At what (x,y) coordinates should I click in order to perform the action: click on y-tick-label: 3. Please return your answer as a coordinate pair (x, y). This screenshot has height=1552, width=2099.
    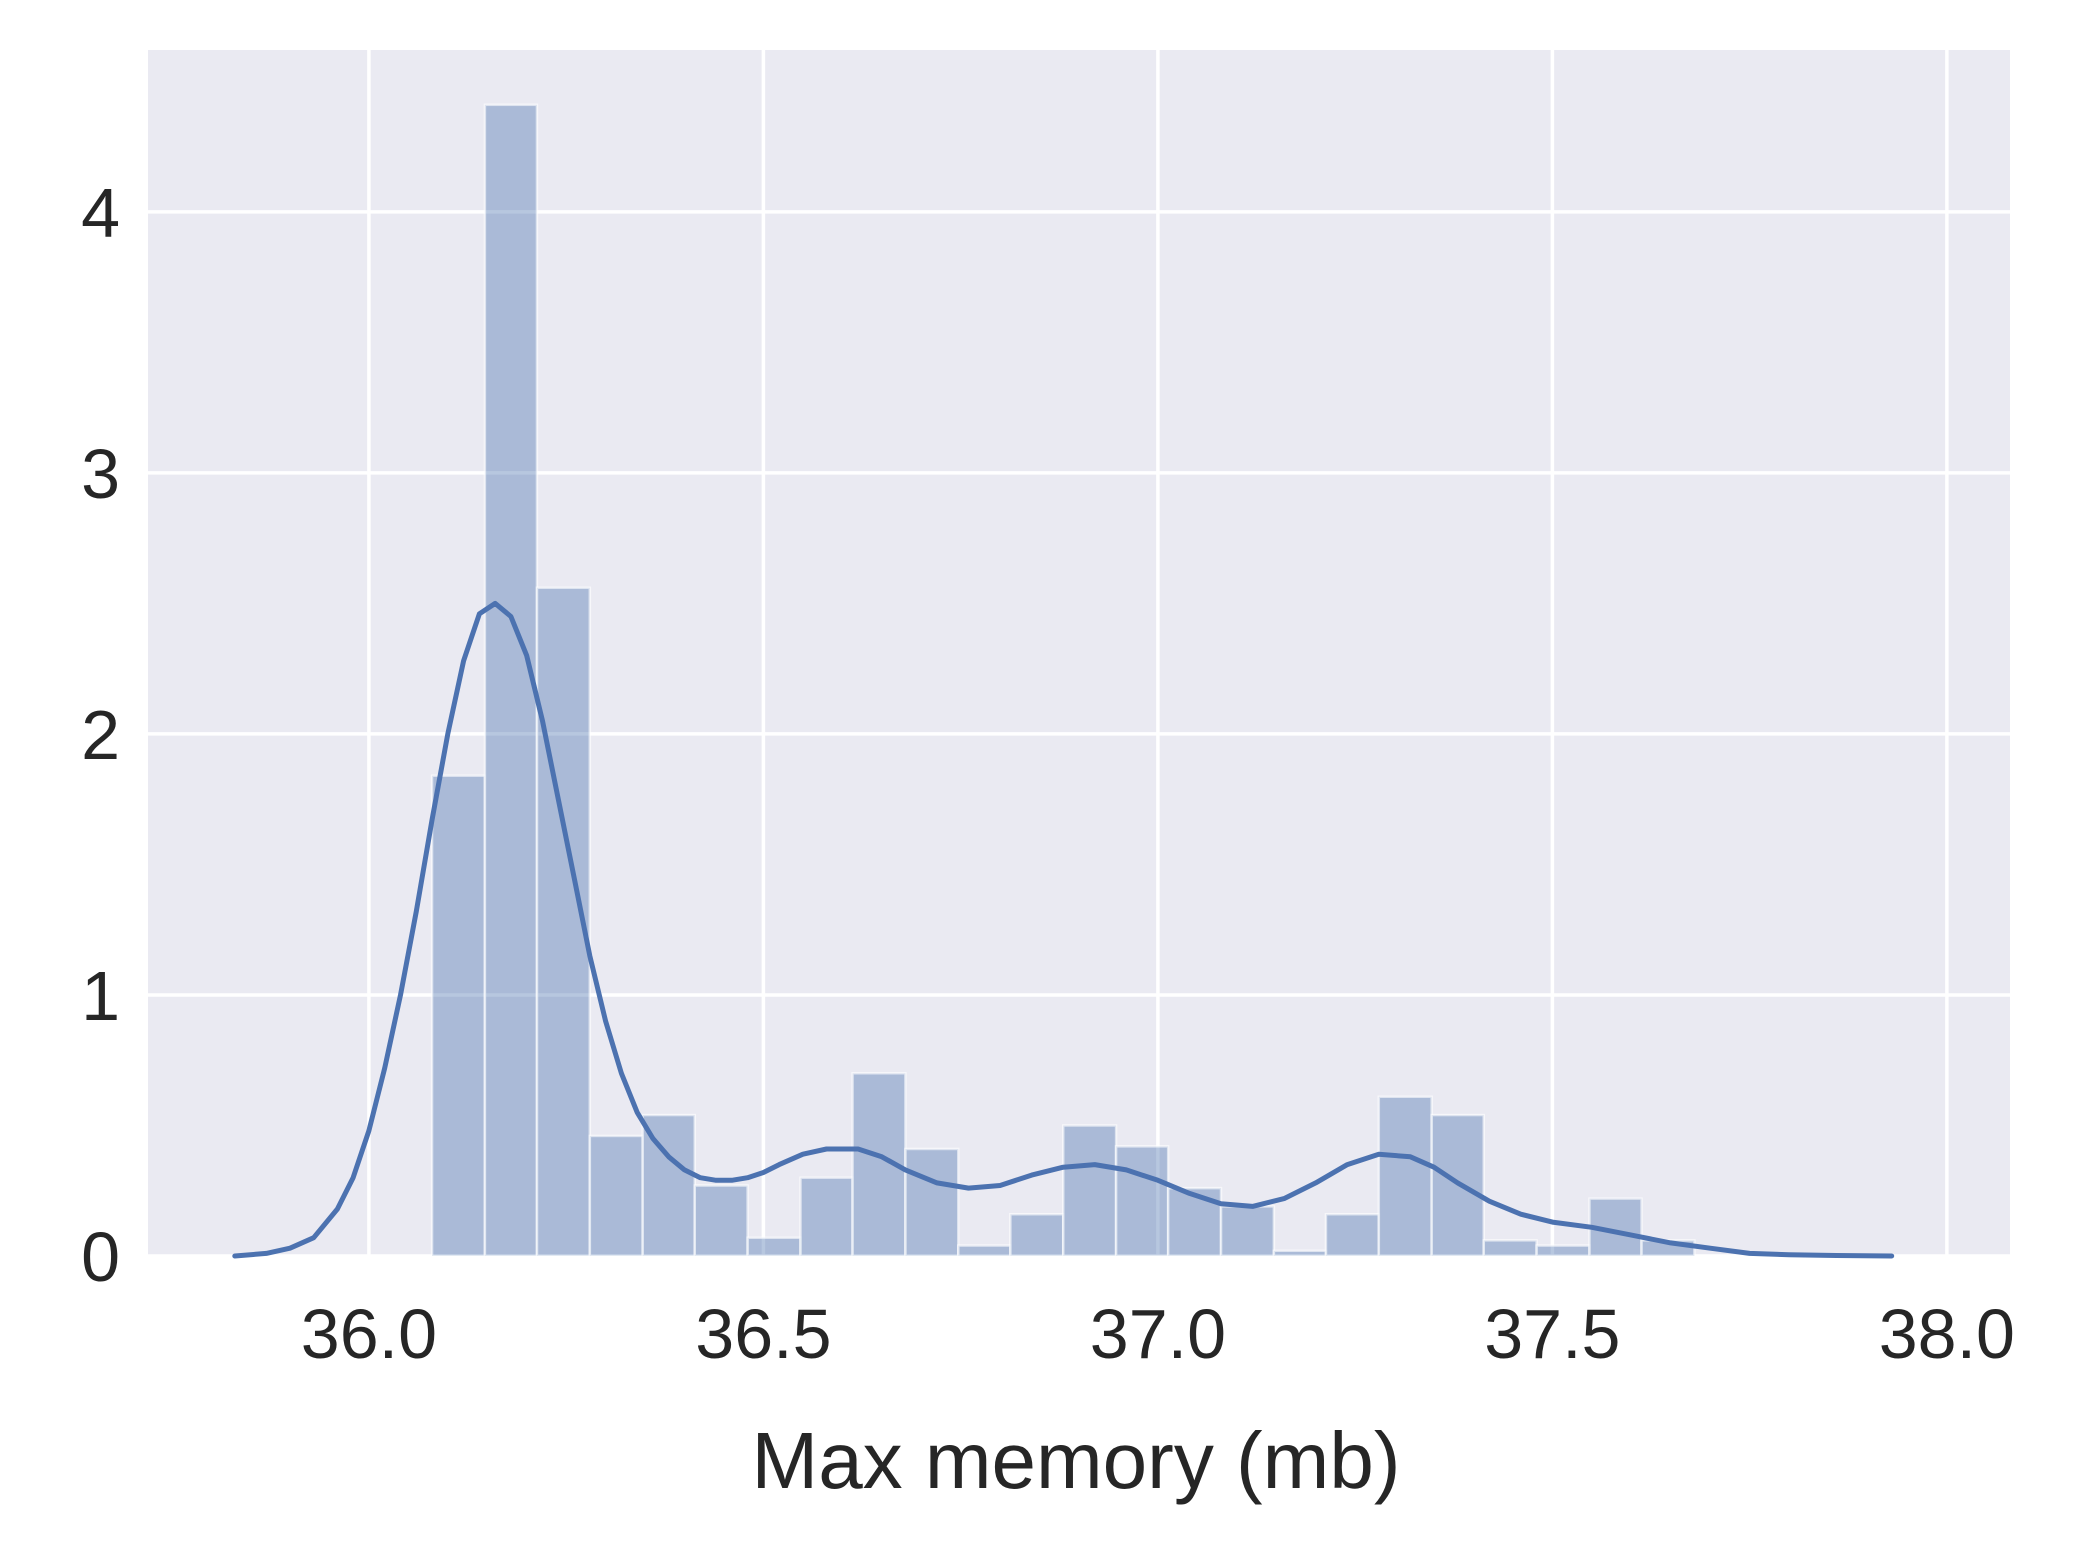
    Looking at the image, I should click on (100, 474).